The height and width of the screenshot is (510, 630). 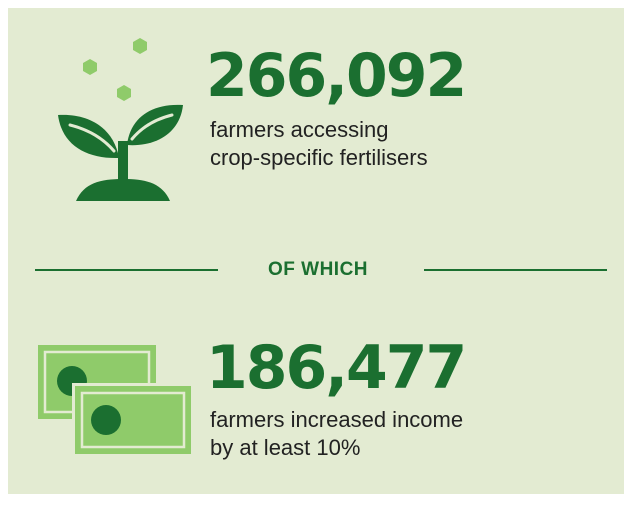 What do you see at coordinates (319, 157) in the screenshot?
I see `farmers-fertiliser-description-line-2: crop-specific fertilisers` at bounding box center [319, 157].